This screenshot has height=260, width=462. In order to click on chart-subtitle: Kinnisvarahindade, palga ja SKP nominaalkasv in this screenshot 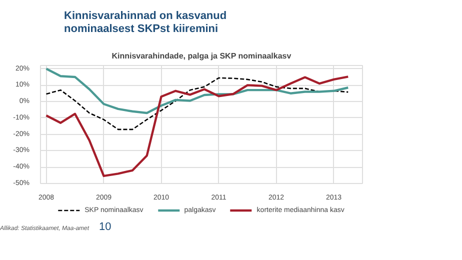, I will do `click(202, 56)`.